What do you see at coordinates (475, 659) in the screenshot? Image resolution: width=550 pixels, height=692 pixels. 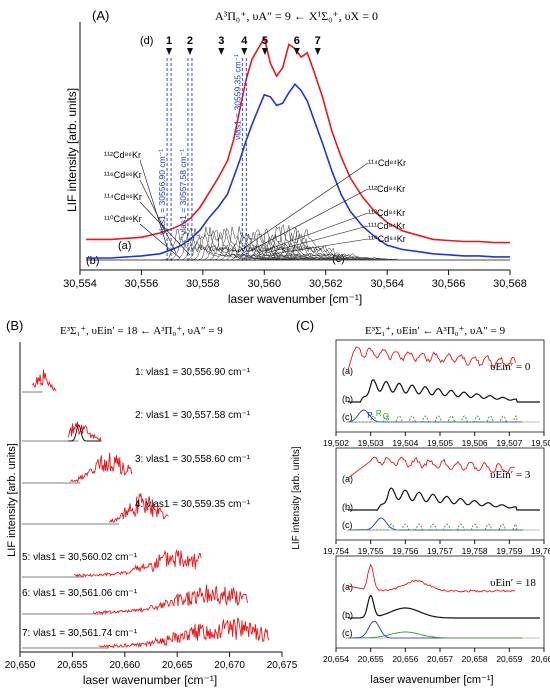 I see `subpanel-x-tick-label: 20,658` at bounding box center [475, 659].